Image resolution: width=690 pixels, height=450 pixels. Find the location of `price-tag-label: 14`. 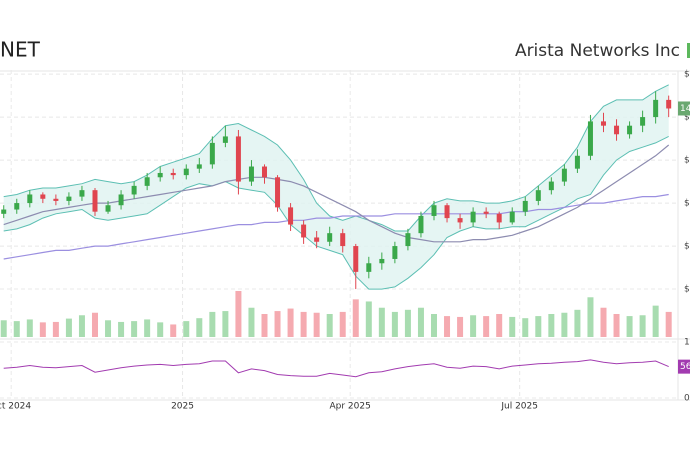

price-tag-label: 14 is located at coordinates (685, 109).